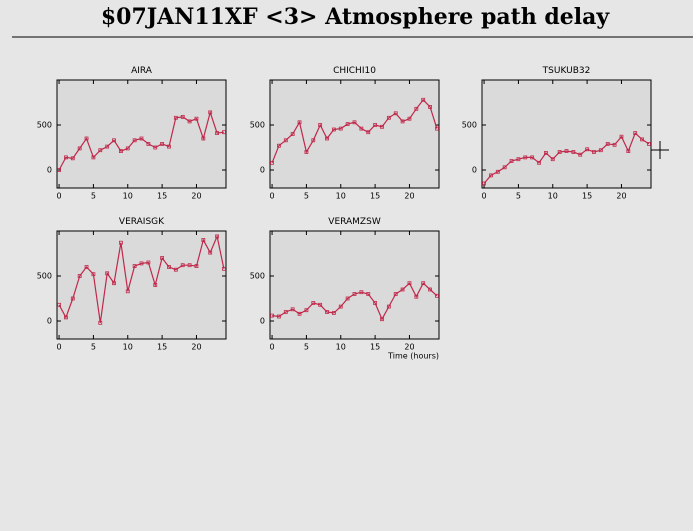  Describe the element at coordinates (354, 222) in the screenshot. I see `chart-title: VERAMZSW` at that location.